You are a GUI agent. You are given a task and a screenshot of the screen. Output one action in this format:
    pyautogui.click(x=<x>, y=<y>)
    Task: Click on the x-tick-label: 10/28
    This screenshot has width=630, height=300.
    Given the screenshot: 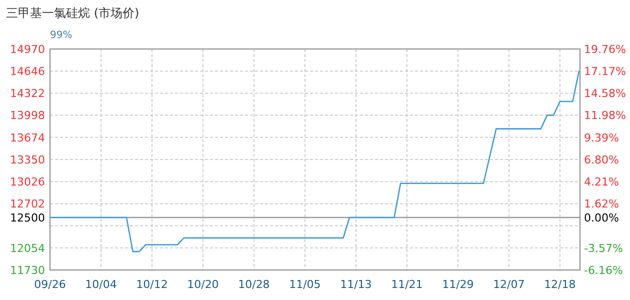 What is the action you would take?
    pyautogui.click(x=254, y=284)
    